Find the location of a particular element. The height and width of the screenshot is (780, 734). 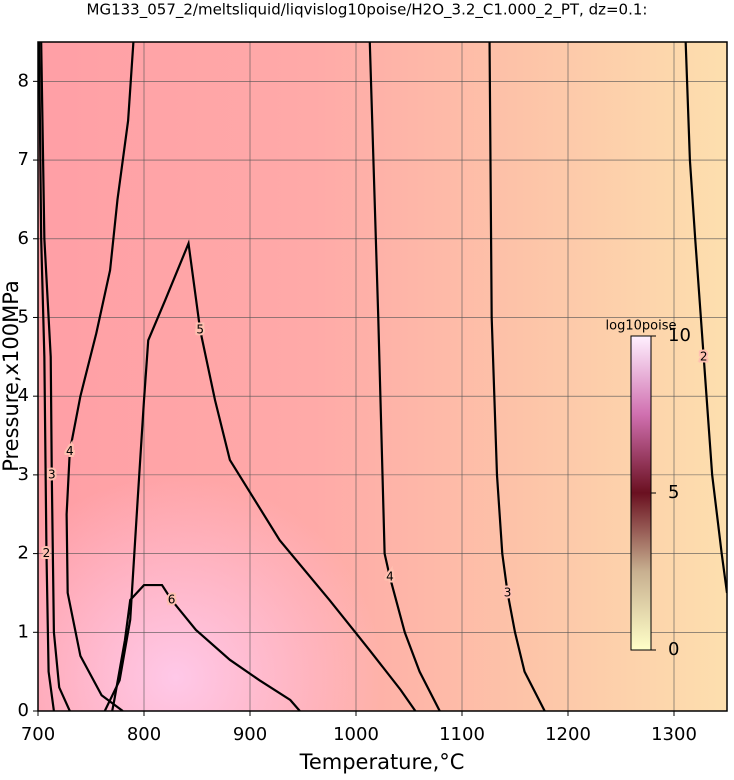

y-tick-label: 7 is located at coordinates (23, 159).